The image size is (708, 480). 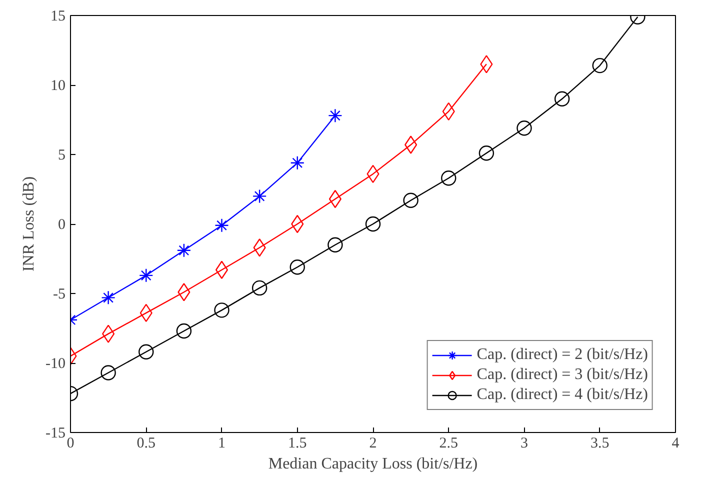 What do you see at coordinates (448, 444) in the screenshot?
I see `x-tick-label: 2.5` at bounding box center [448, 444].